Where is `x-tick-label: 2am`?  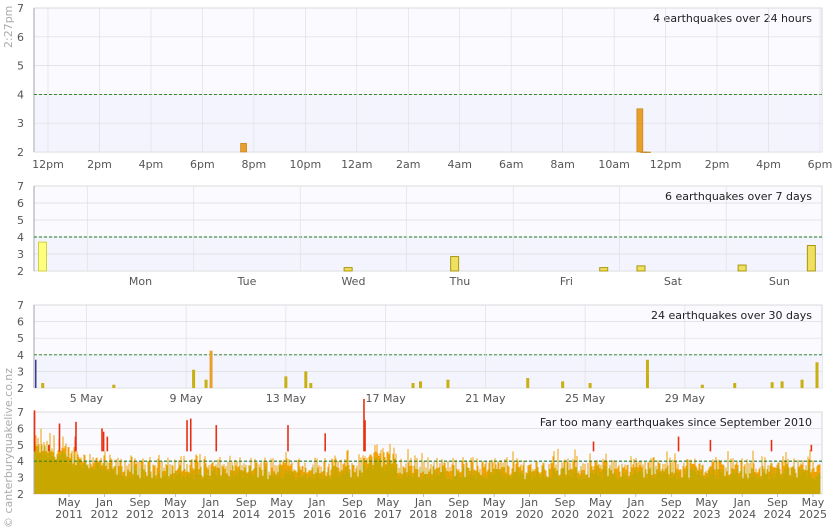 x-tick-label: 2am is located at coordinates (408, 164).